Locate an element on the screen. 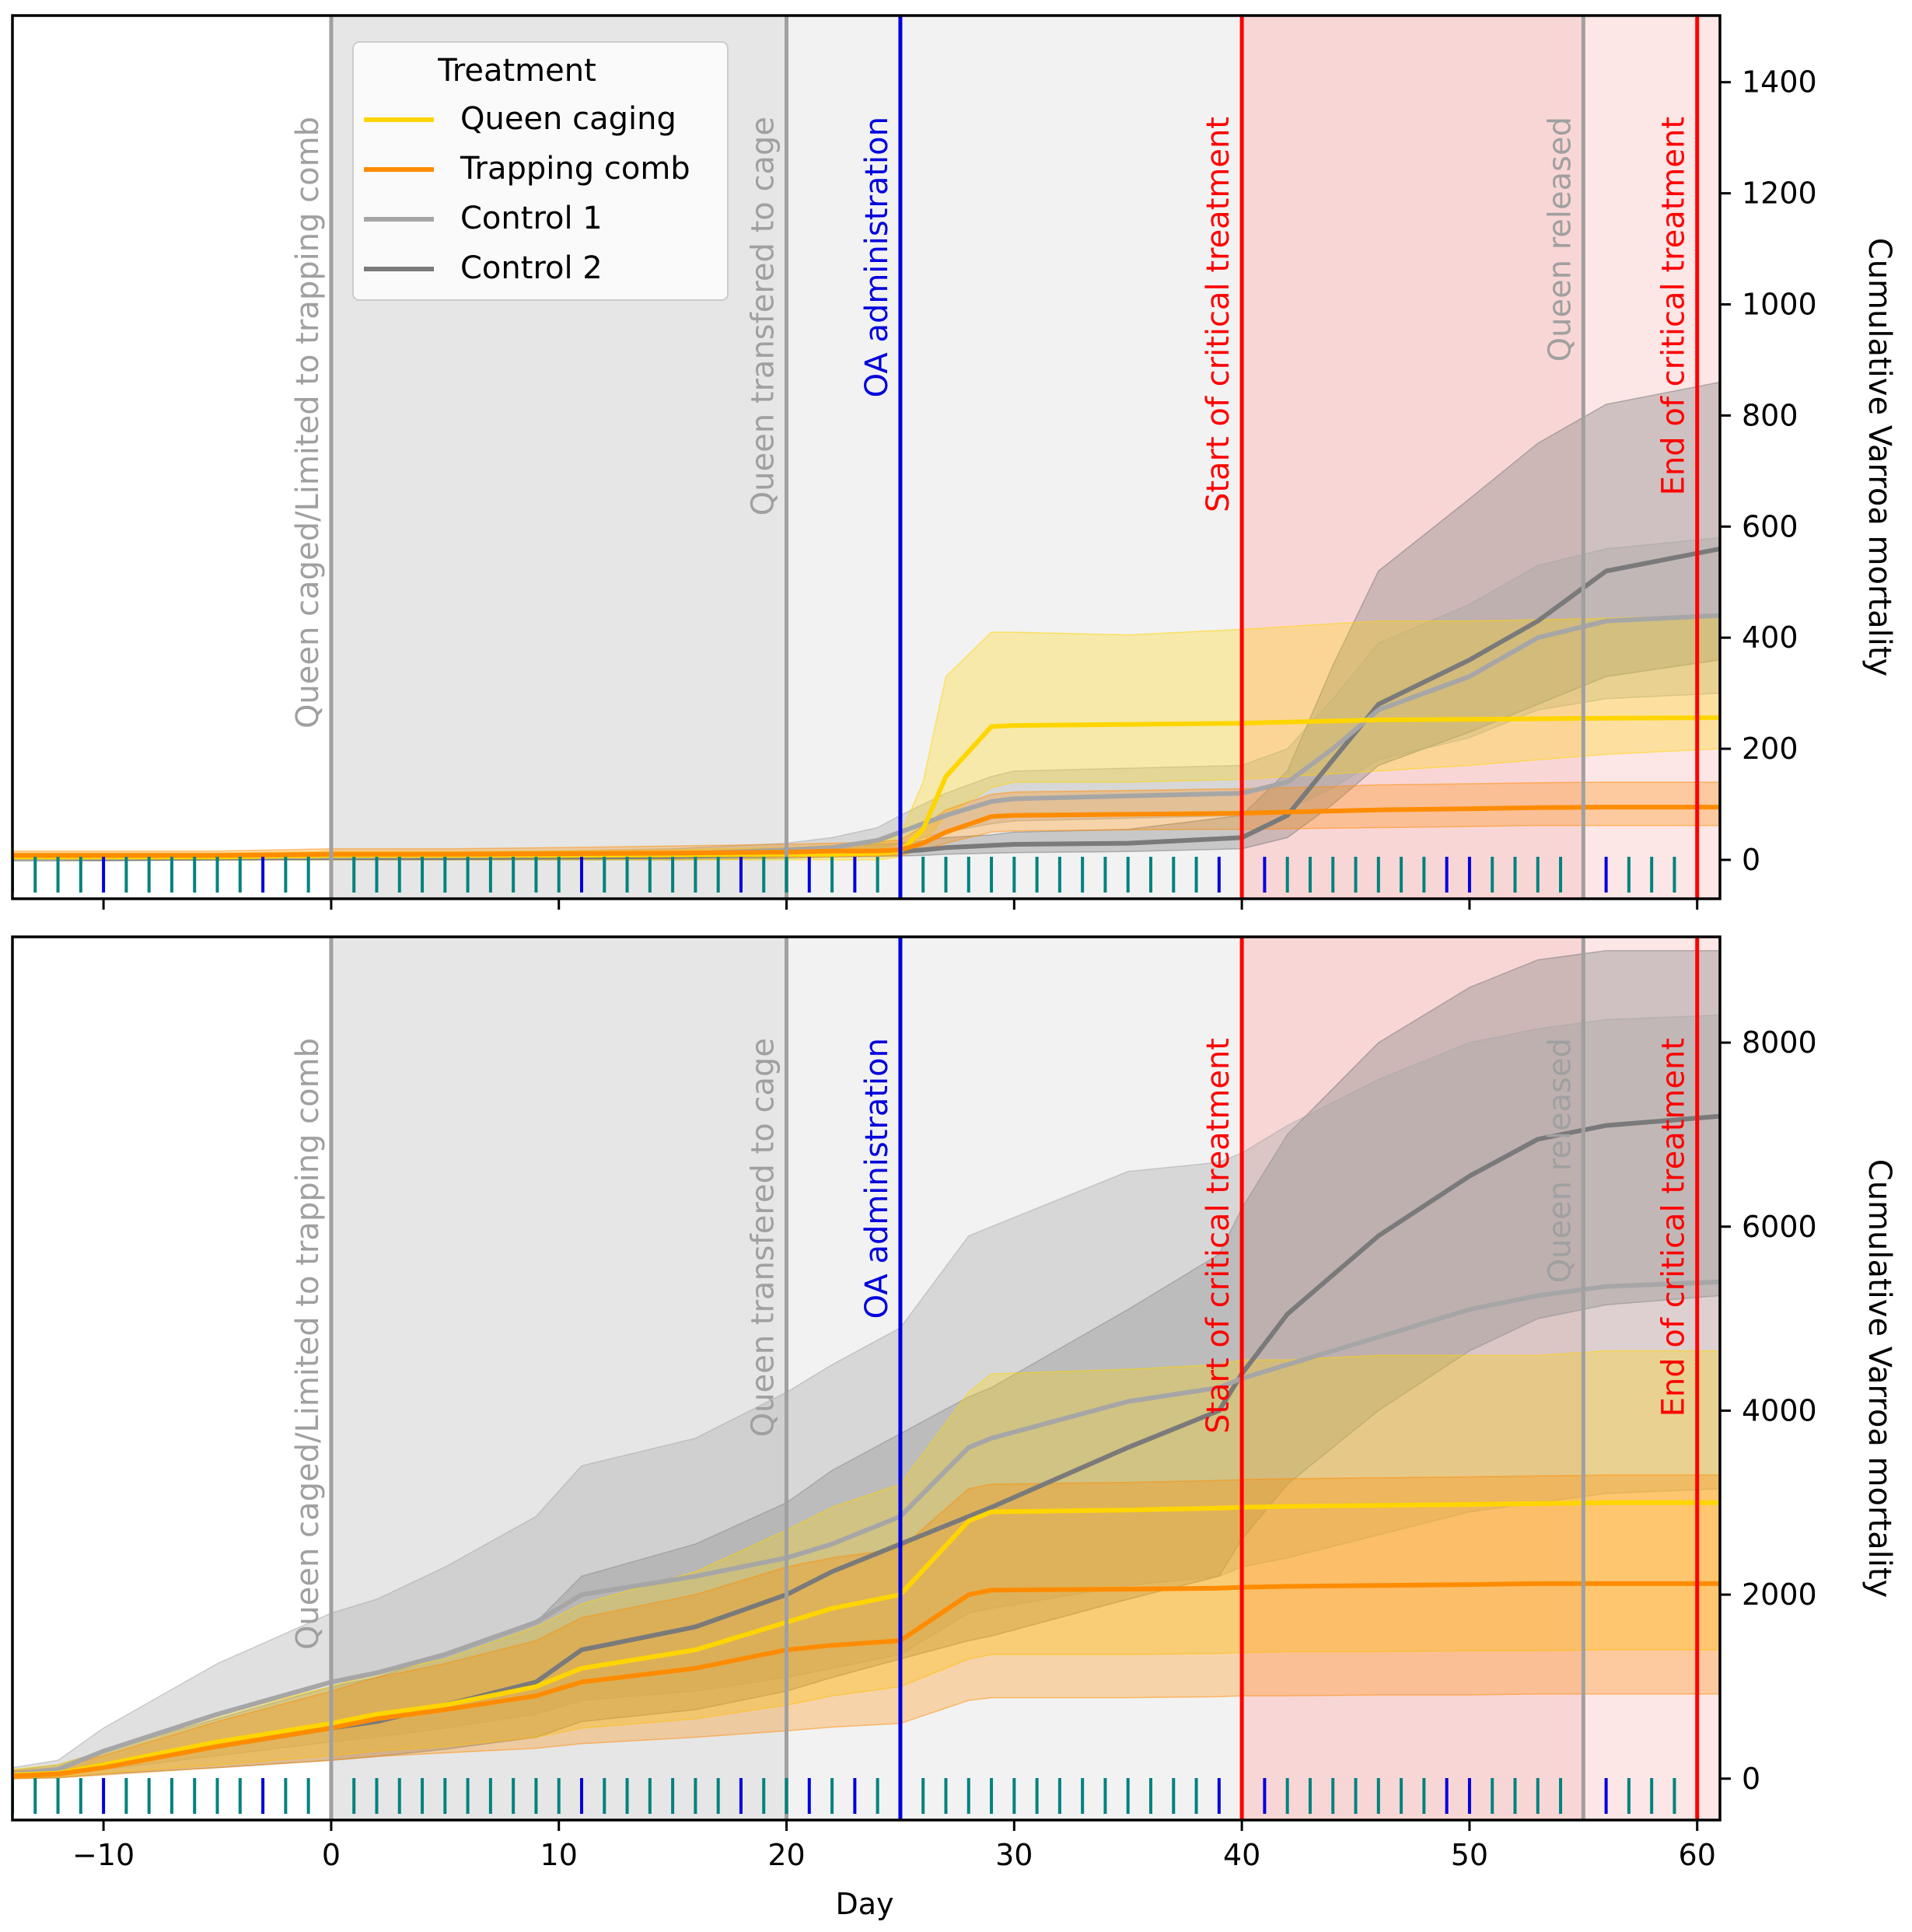 Image resolution: width=1912 pixels, height=1932 pixels. x-tick-label: 20 is located at coordinates (786, 1855).